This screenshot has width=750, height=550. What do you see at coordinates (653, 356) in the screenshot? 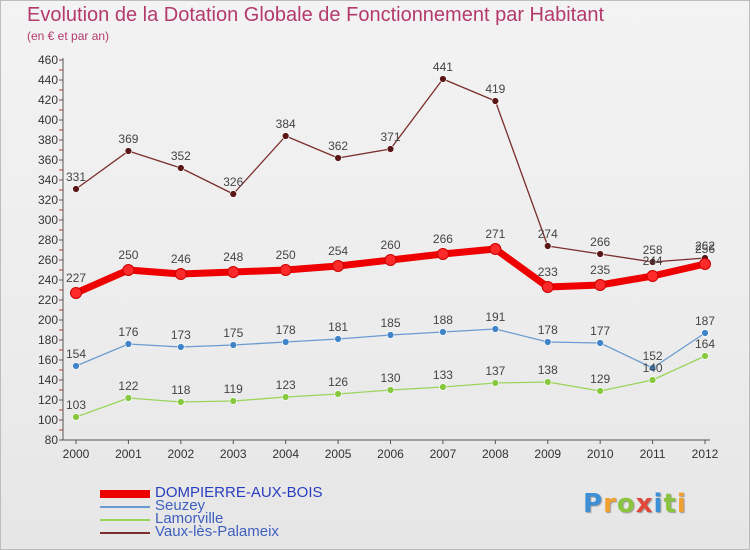
I see `data-label: 152` at bounding box center [653, 356].